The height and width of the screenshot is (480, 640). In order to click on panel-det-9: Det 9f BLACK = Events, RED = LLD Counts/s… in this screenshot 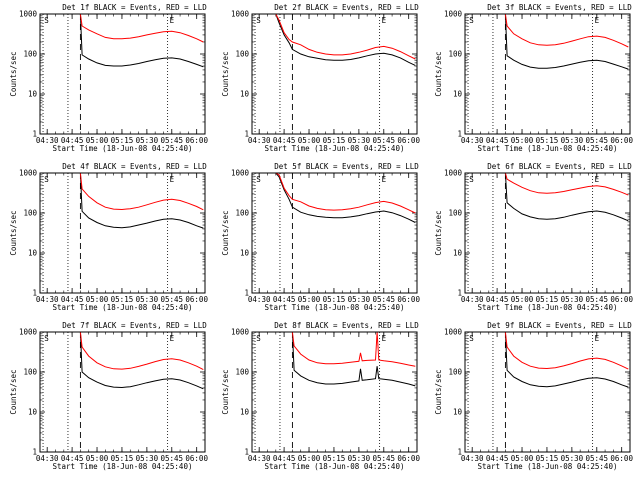, I will do `click(533, 396)`.